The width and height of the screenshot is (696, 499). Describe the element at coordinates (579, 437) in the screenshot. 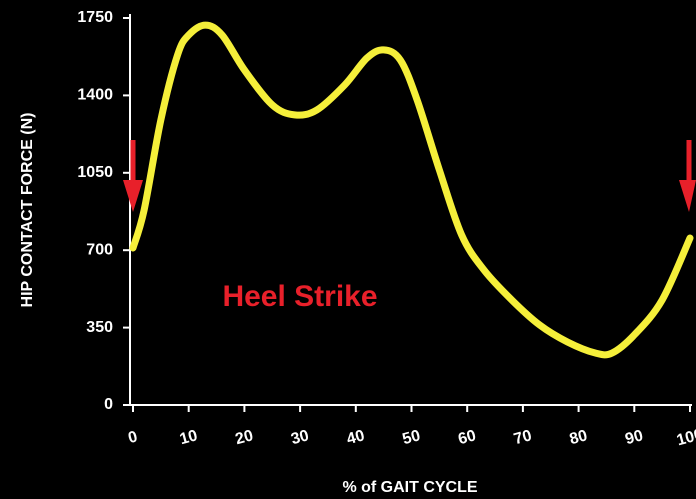

I see `x-tick-label: 80` at that location.